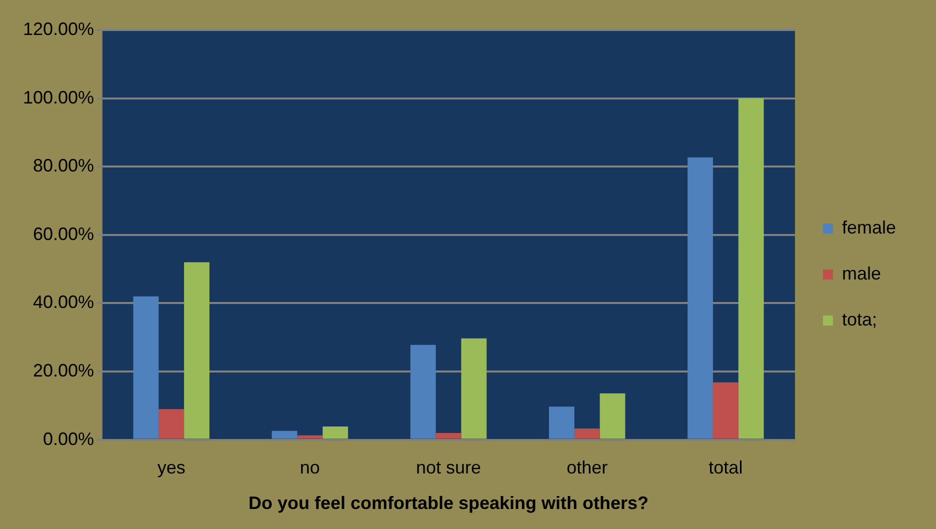 The width and height of the screenshot is (936, 529). What do you see at coordinates (171, 468) in the screenshot?
I see `x-tick-label: yes` at bounding box center [171, 468].